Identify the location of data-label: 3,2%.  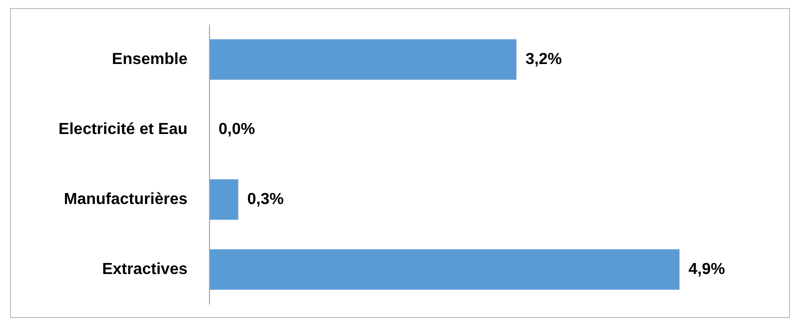
(543, 59).